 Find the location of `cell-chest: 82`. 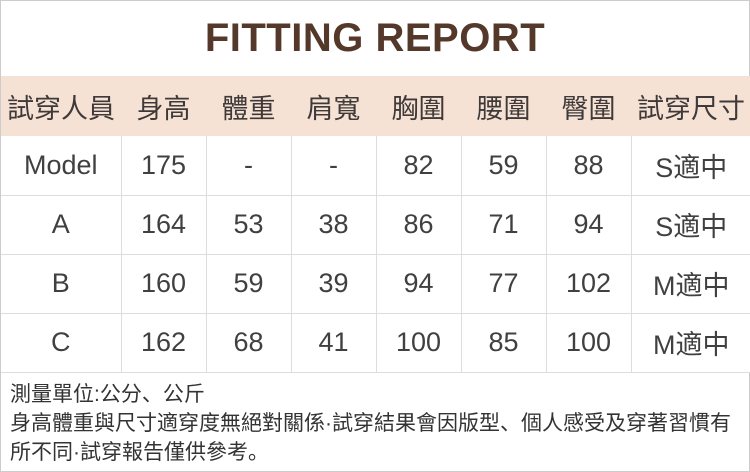

cell-chest: 82 is located at coordinates (419, 166).